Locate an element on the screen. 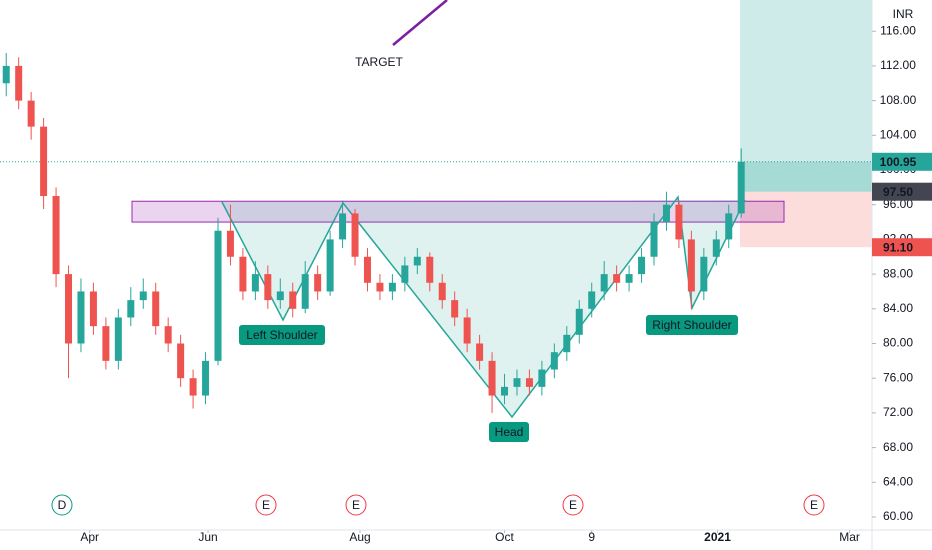 The width and height of the screenshot is (932, 550). price-label: 91.10 is located at coordinates (898, 247).